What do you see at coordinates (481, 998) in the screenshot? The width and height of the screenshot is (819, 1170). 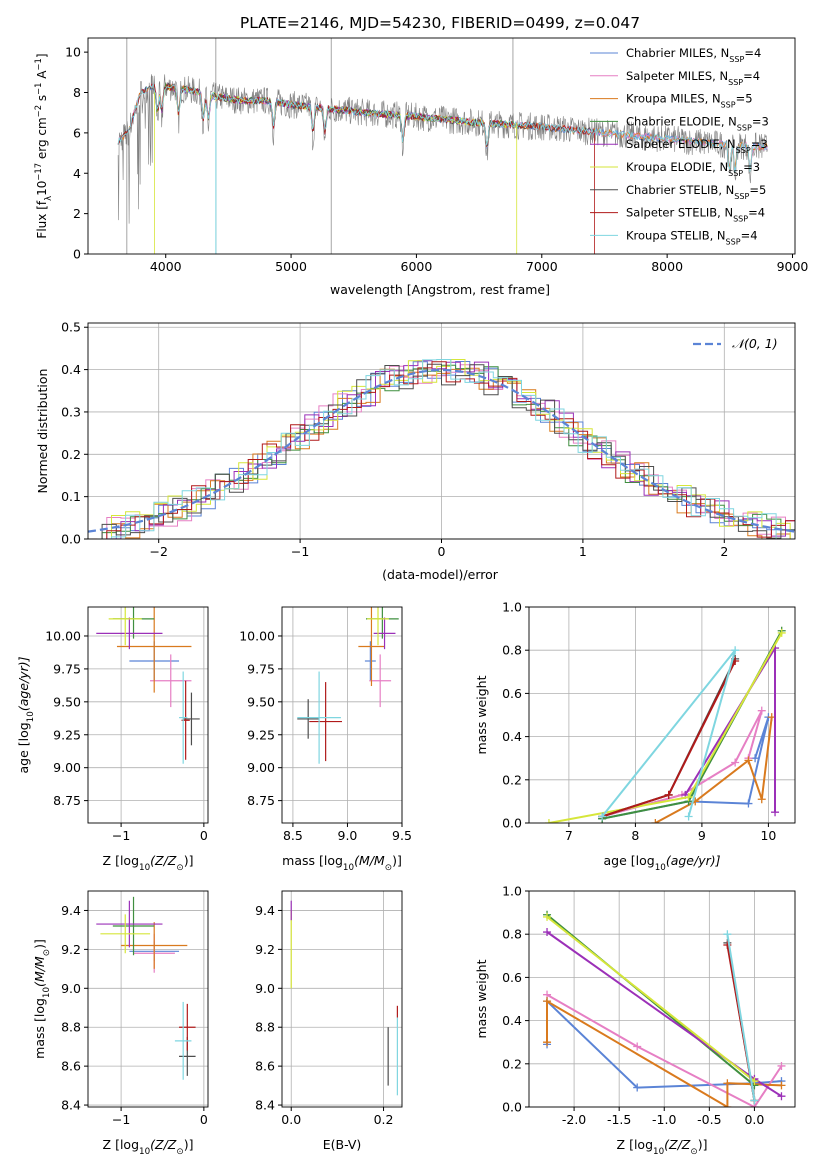 I see `y-axis-label: mass weight` at bounding box center [481, 998].